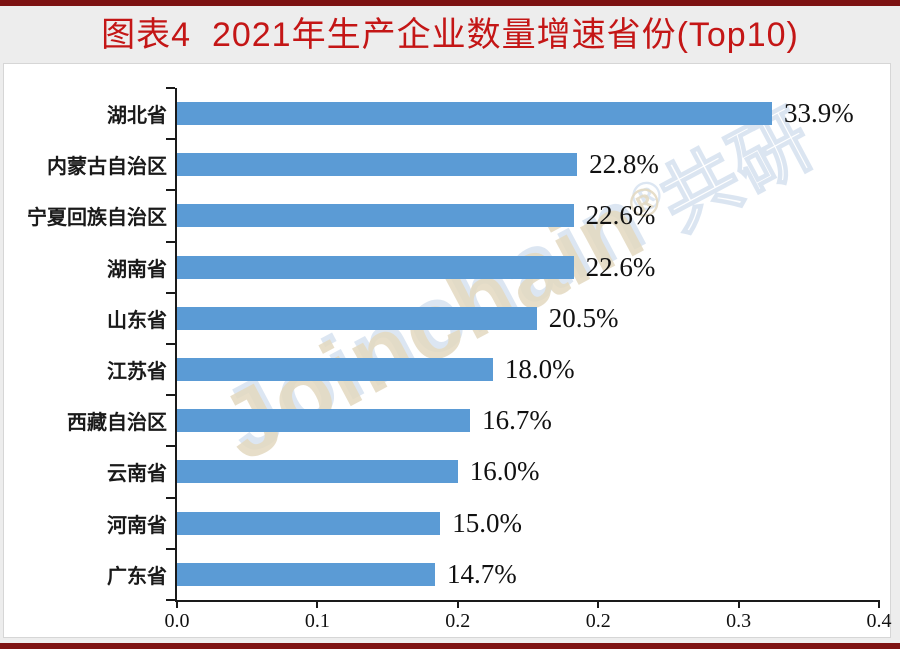  Describe the element at coordinates (539, 369) in the screenshot. I see `value-label: 18.0%` at that location.